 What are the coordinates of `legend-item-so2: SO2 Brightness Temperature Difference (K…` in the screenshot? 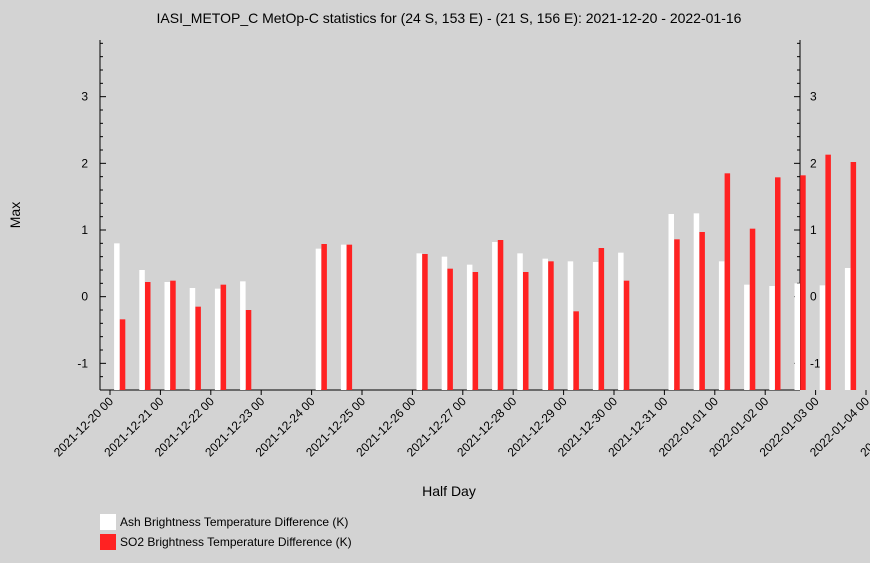 It's located at (226, 542).